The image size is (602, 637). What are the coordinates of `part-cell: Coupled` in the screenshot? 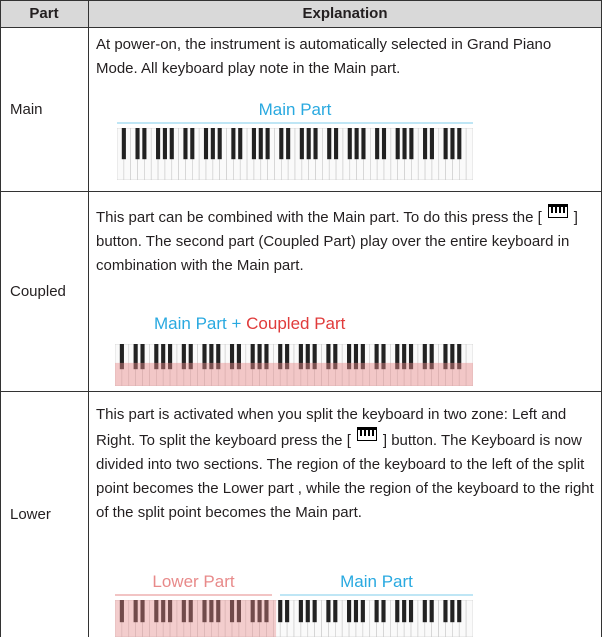 It's located at (38, 291).